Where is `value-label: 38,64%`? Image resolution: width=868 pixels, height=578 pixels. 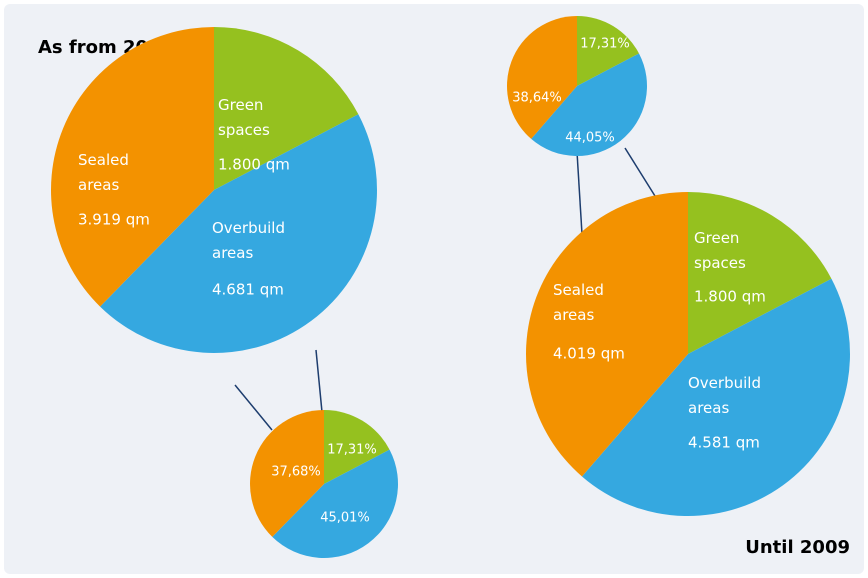 value-label: 38,64% is located at coordinates (537, 98).